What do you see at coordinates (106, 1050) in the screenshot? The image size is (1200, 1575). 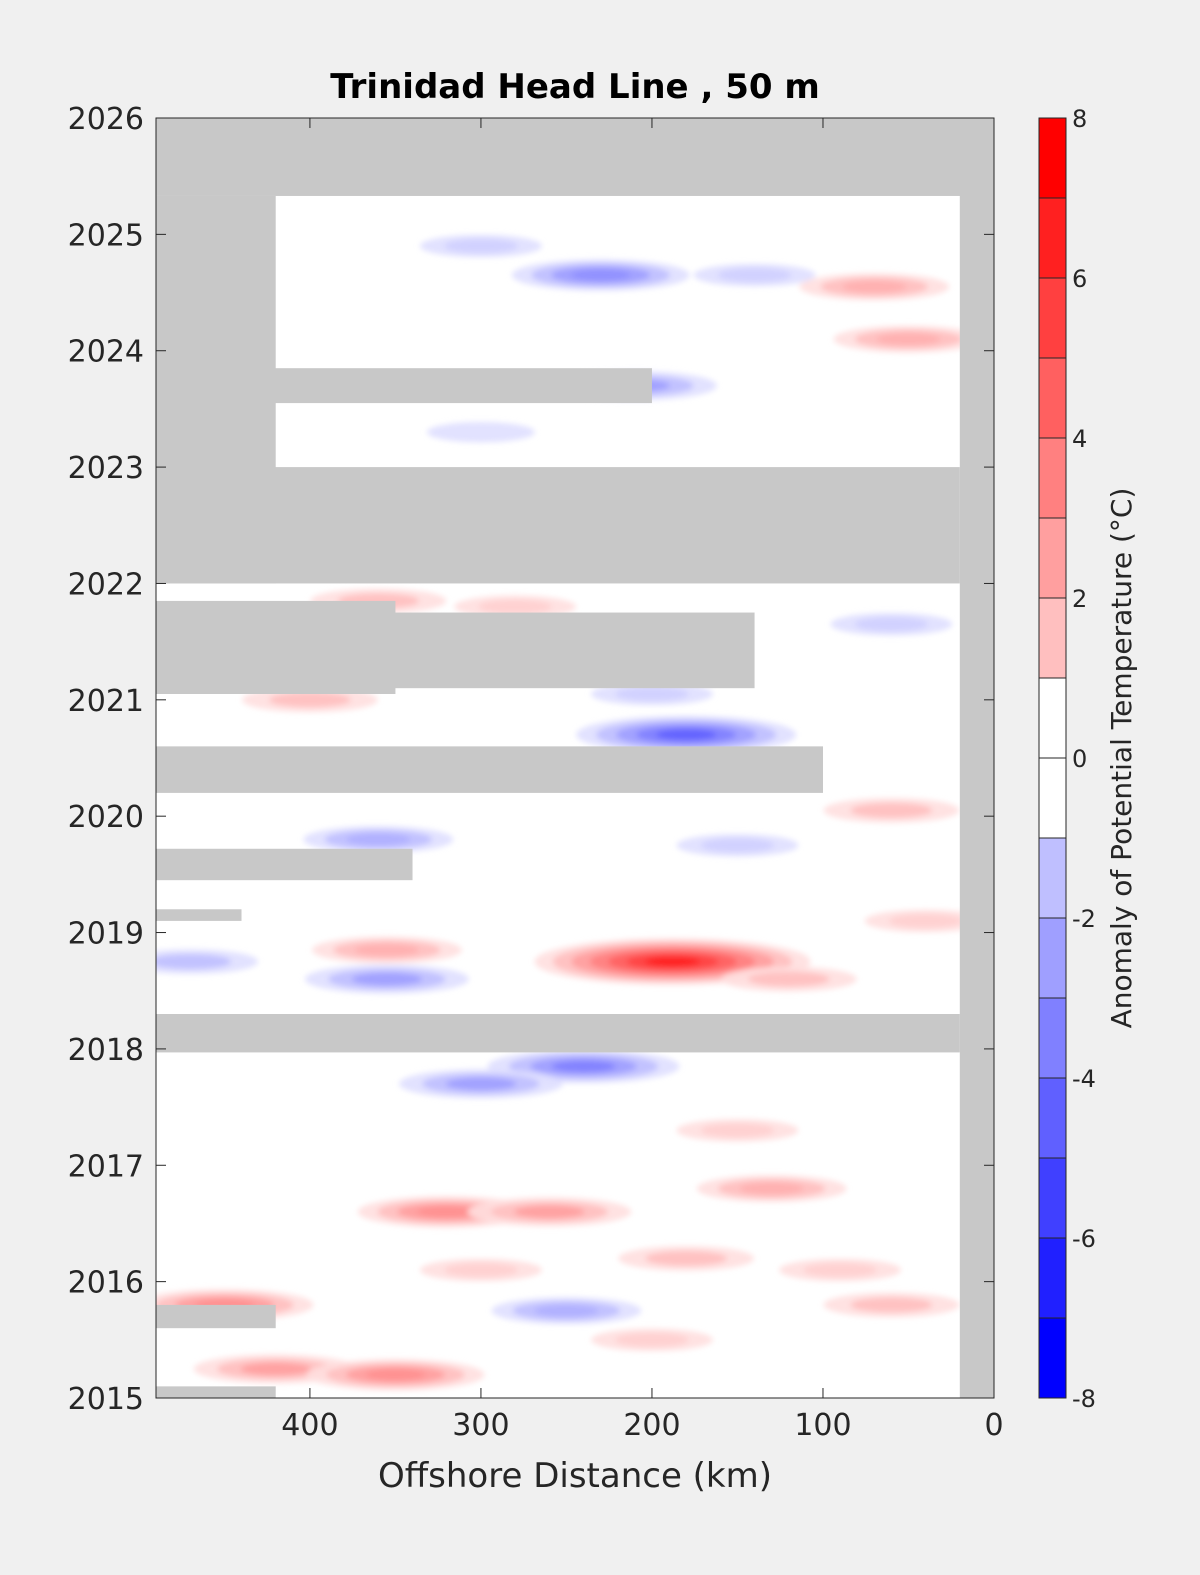 I see `y-tick-label: 2018` at bounding box center [106, 1050].